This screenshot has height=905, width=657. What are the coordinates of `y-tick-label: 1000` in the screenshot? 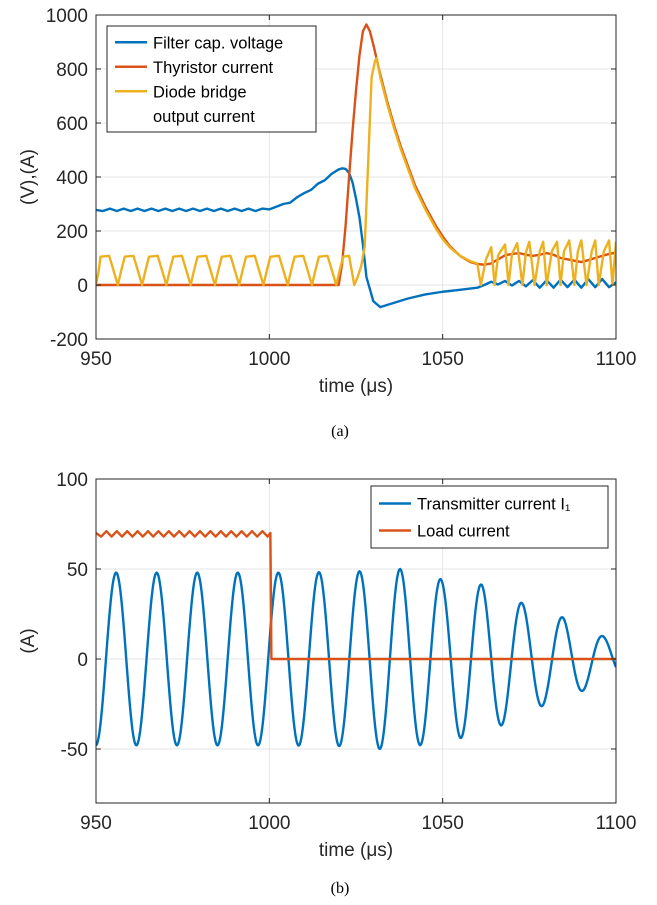 It's located at (67, 16).